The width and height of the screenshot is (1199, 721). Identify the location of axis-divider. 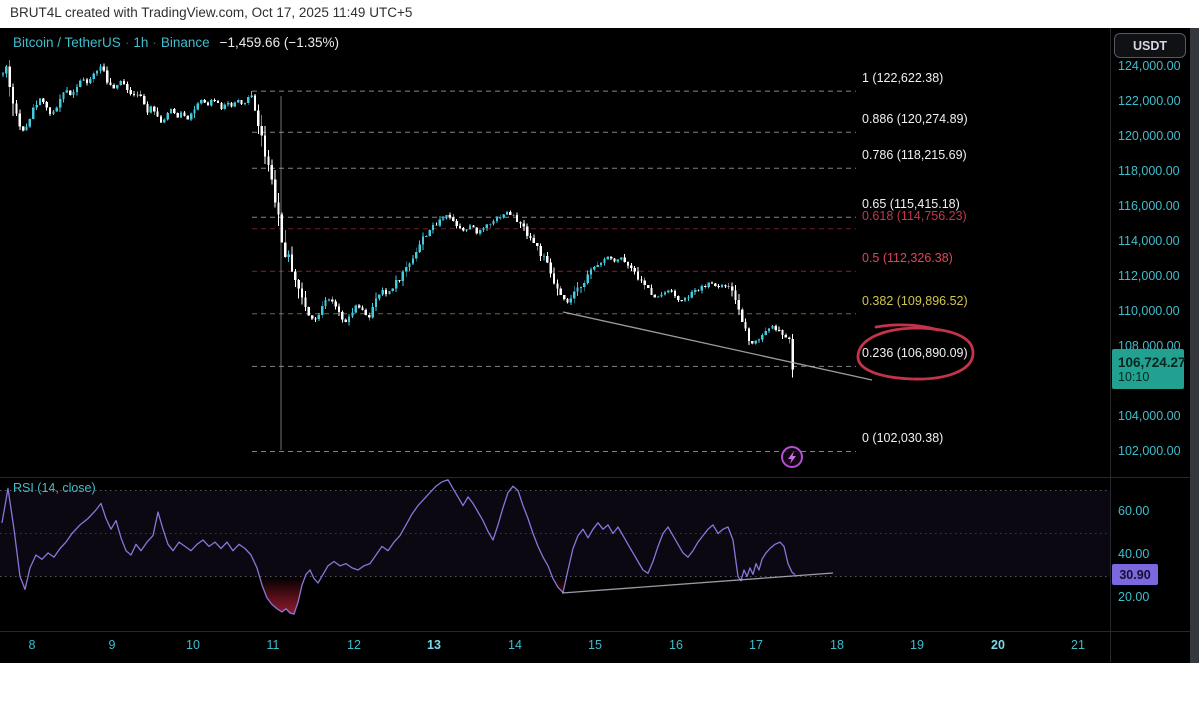
(1110, 345).